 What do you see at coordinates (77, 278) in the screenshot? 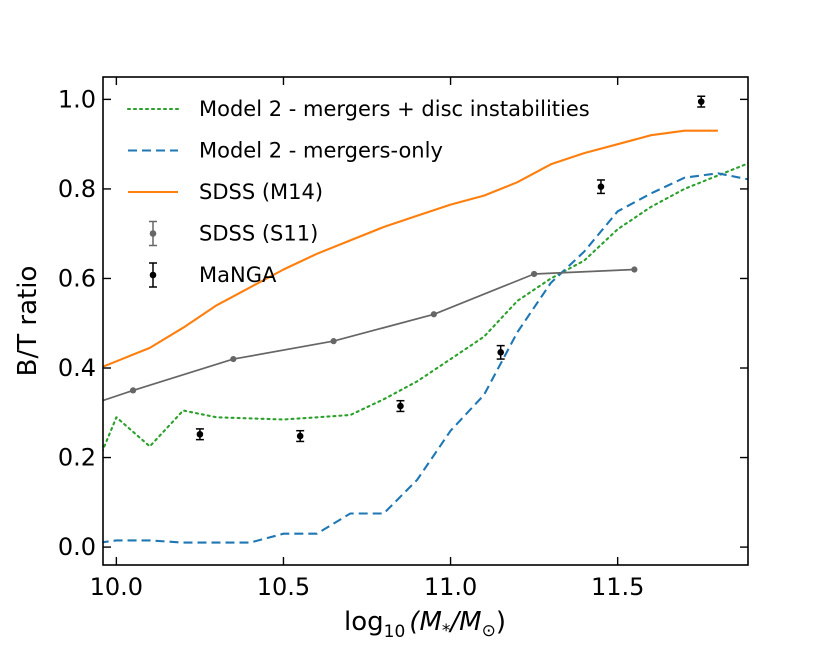
I see `y-tick-label: 0.6` at bounding box center [77, 278].